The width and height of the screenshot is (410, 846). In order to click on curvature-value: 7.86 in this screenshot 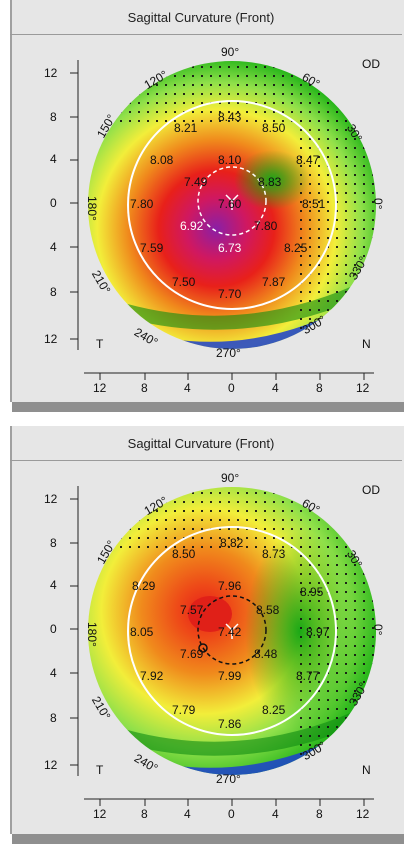, I will do `click(230, 724)`.